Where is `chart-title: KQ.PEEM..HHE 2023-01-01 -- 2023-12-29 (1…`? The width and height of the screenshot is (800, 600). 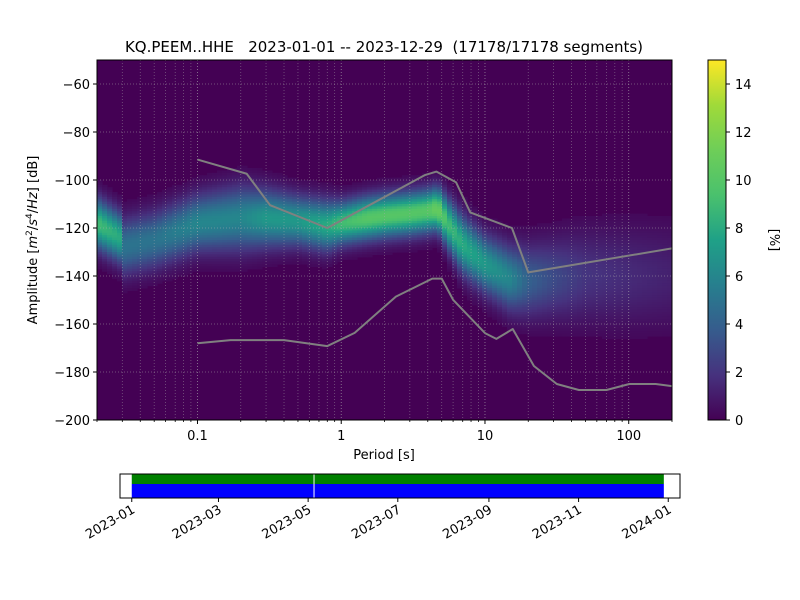 chart-title: KQ.PEEM..HHE 2023-01-01 -- 2023-12-29 (1… is located at coordinates (384, 47).